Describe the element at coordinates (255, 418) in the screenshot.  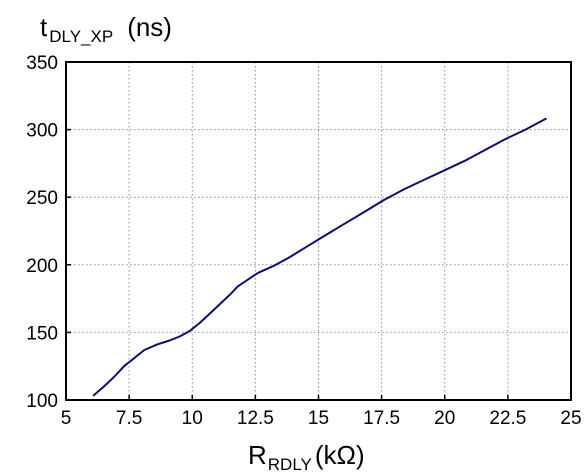
I see `x-tick-label: 12.5` at that location.